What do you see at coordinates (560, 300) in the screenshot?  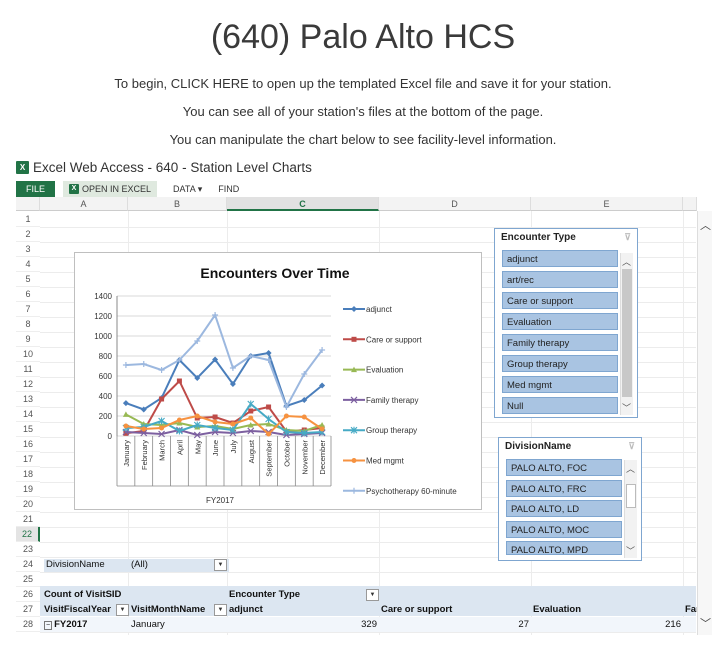 I see `slicer-item: Care or support` at bounding box center [560, 300].